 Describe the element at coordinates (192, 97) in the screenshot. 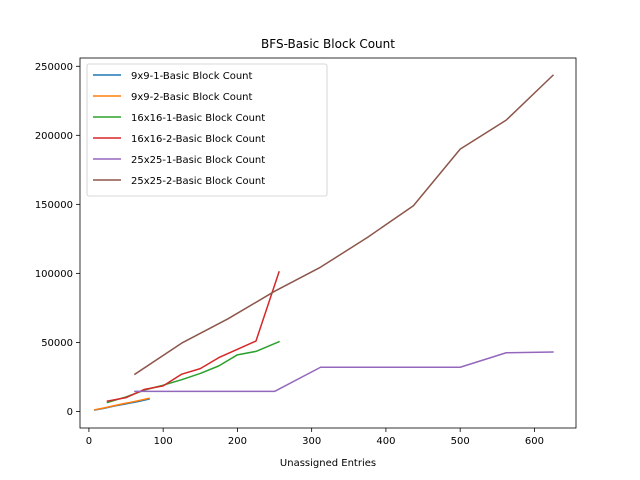

I see `legend-label-2: 9x9-2-Basic Block Count` at that location.